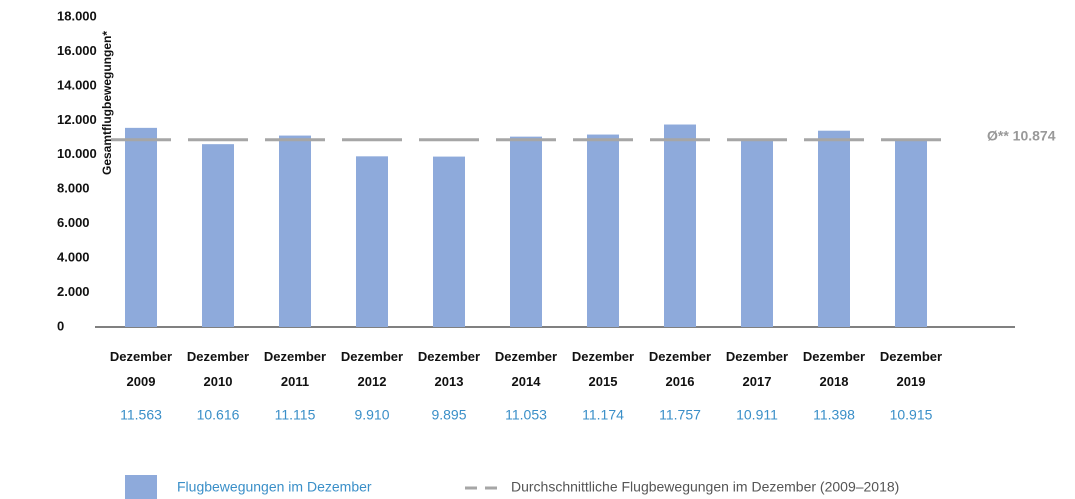 The width and height of the screenshot is (1075, 499). Describe the element at coordinates (911, 369) in the screenshot. I see `x-tick-label: Dezember 2019` at that location.